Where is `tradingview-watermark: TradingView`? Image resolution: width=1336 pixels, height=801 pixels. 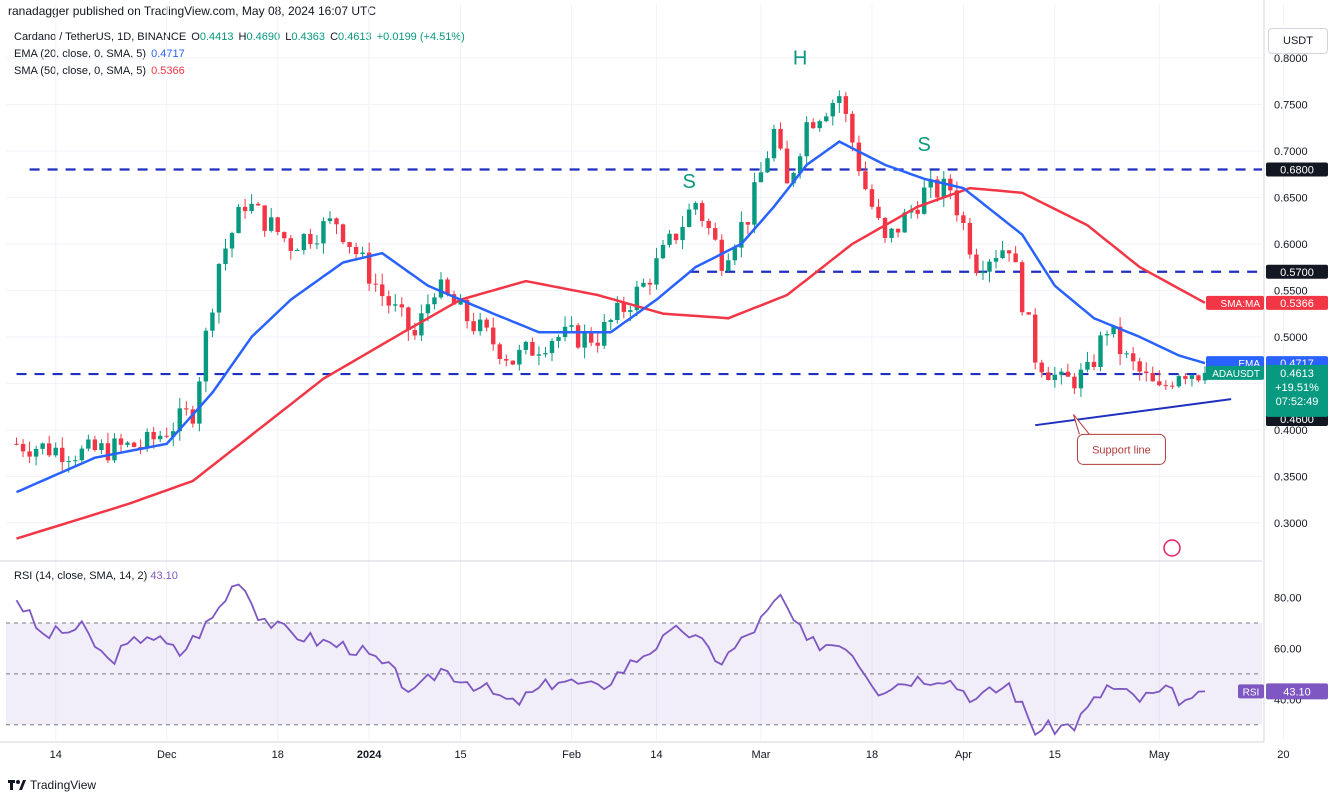
tradingview-watermark: TradingView is located at coordinates (52, 785).